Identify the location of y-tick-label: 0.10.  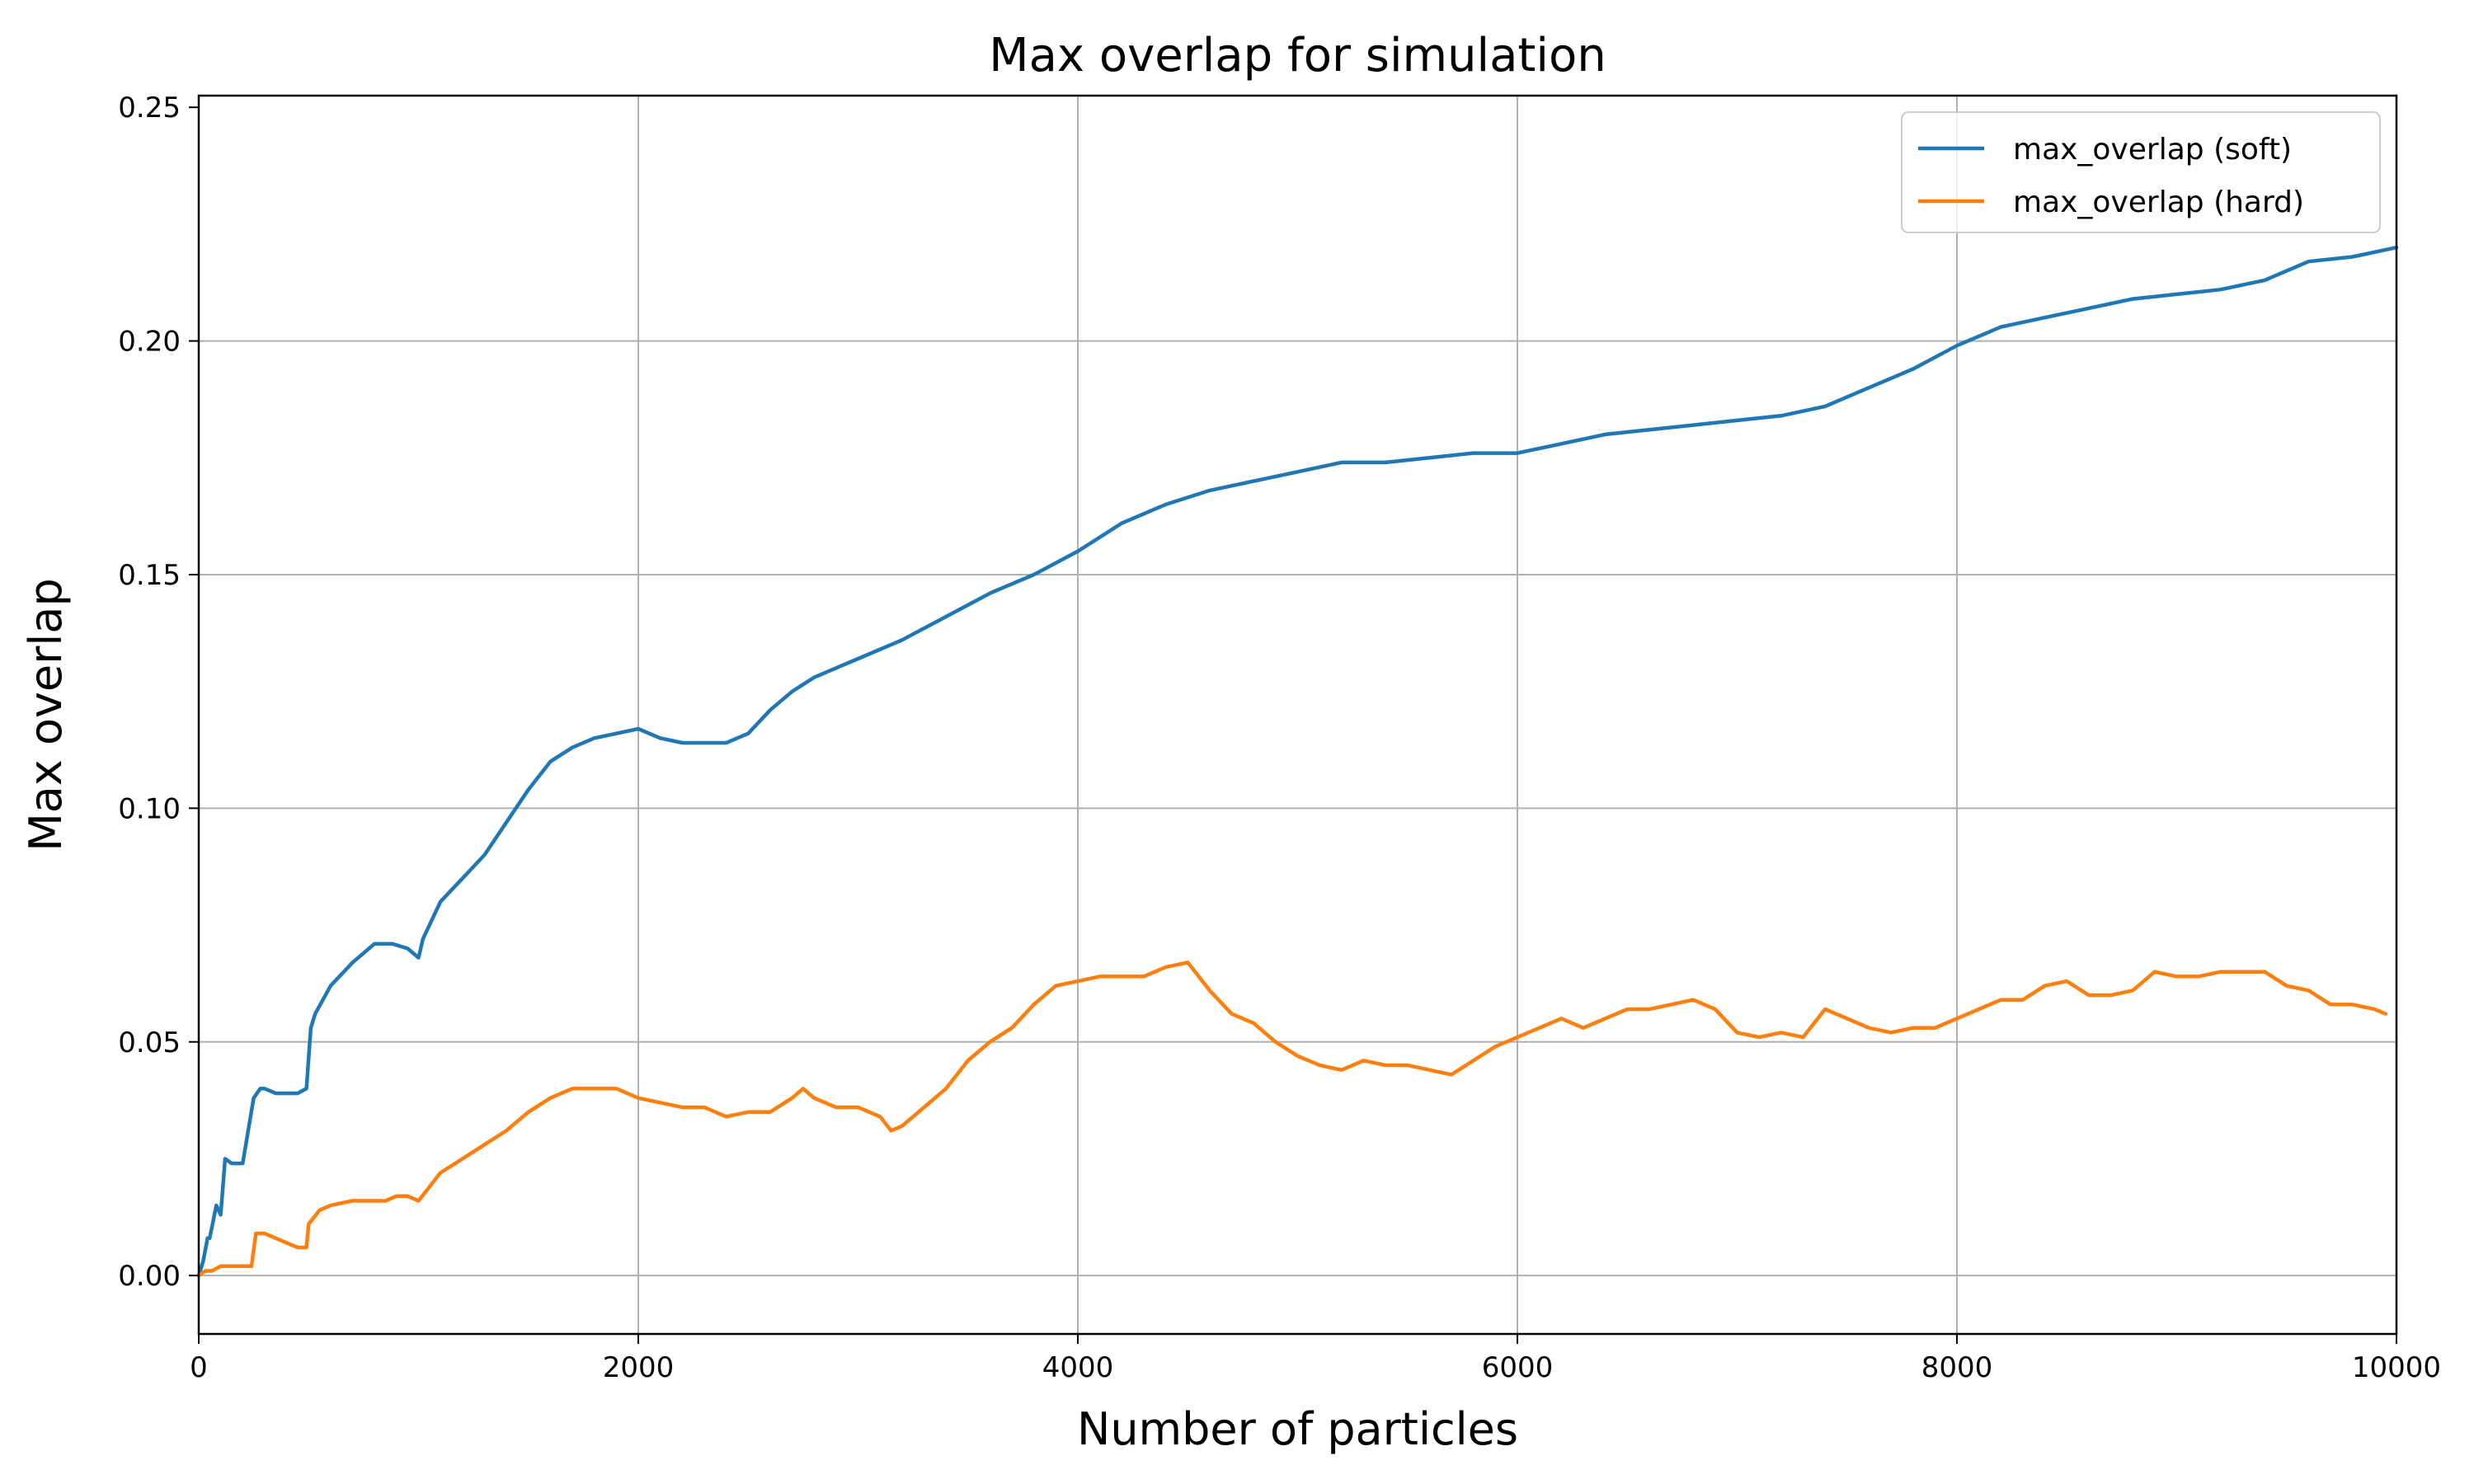
(149, 808).